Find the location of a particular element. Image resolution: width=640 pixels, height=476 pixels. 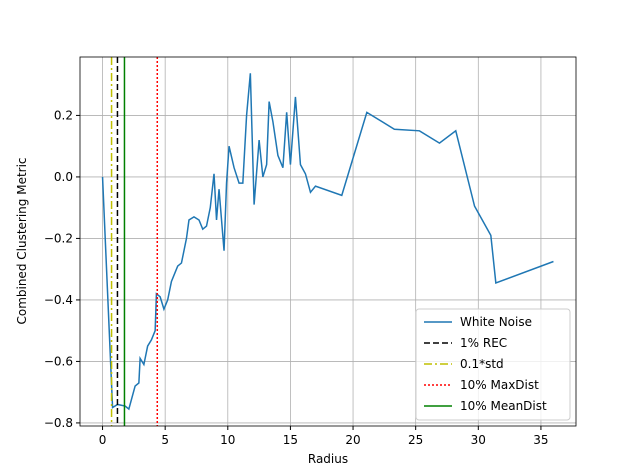

y-tick-label: −0.8 is located at coordinates (58, 423).